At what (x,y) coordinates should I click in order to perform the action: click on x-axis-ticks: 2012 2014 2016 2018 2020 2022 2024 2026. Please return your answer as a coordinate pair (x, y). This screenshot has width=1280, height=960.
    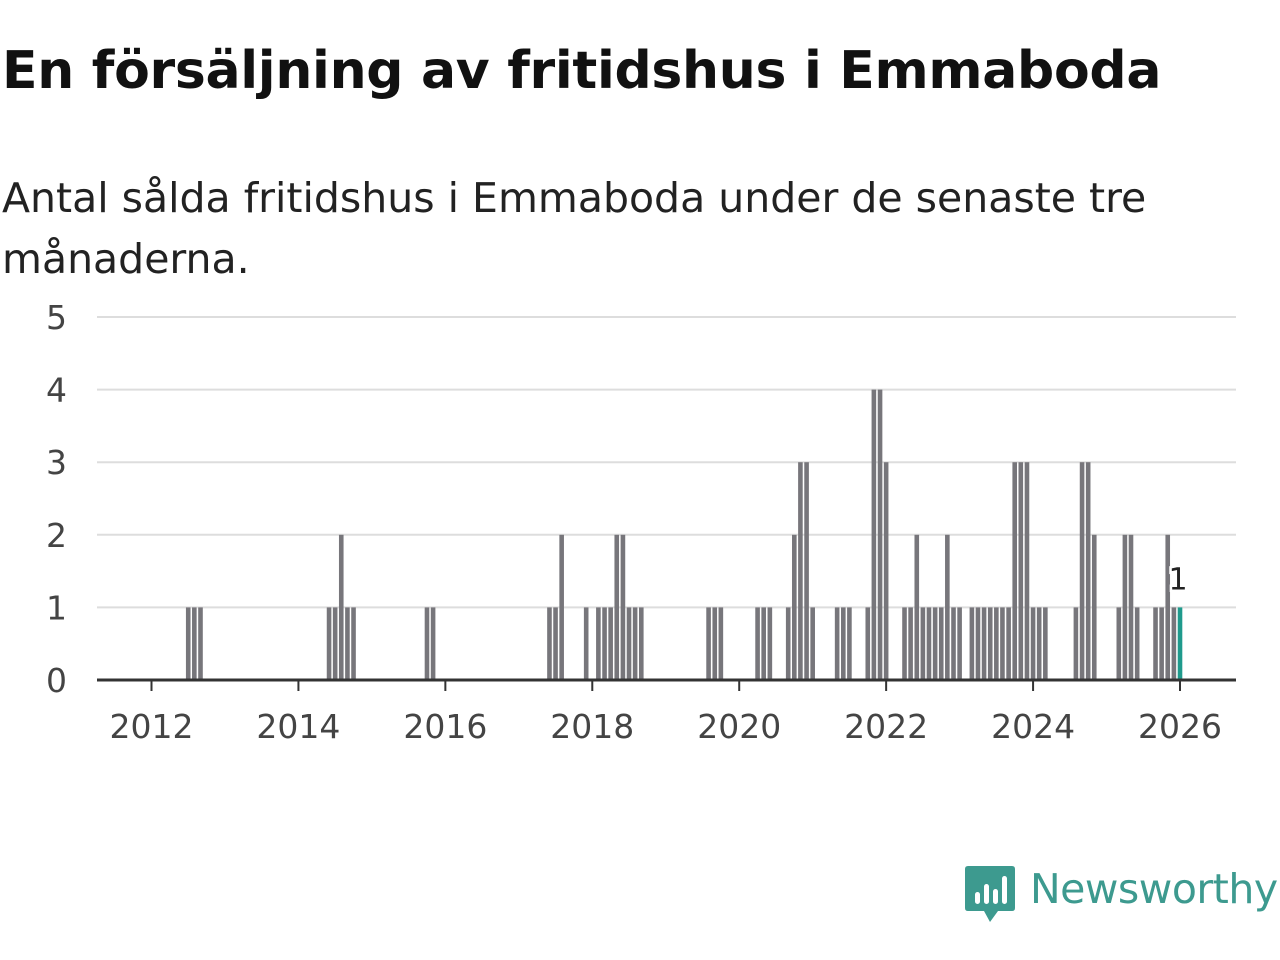
    Looking at the image, I should click on (666, 713).